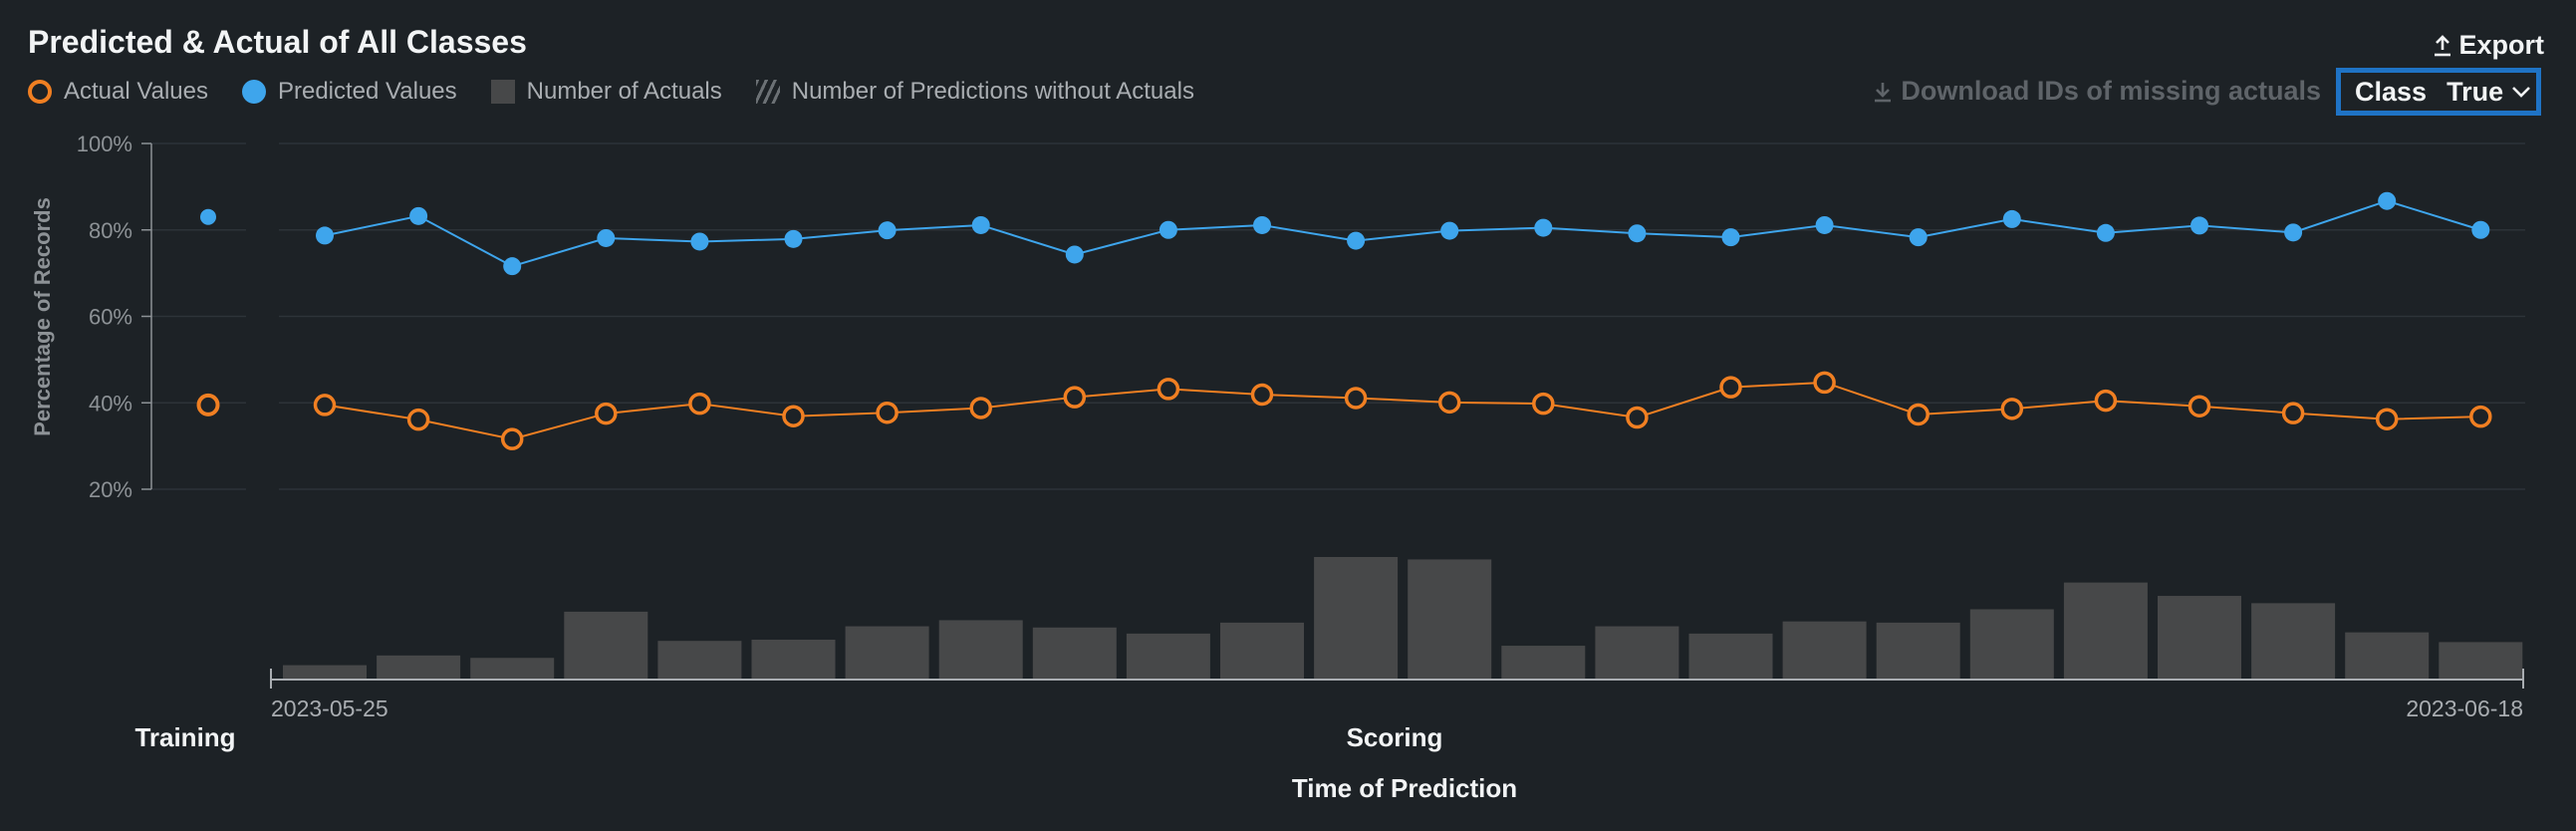 The height and width of the screenshot is (831, 2576). I want to click on series-line-predicted, so click(1402, 234).